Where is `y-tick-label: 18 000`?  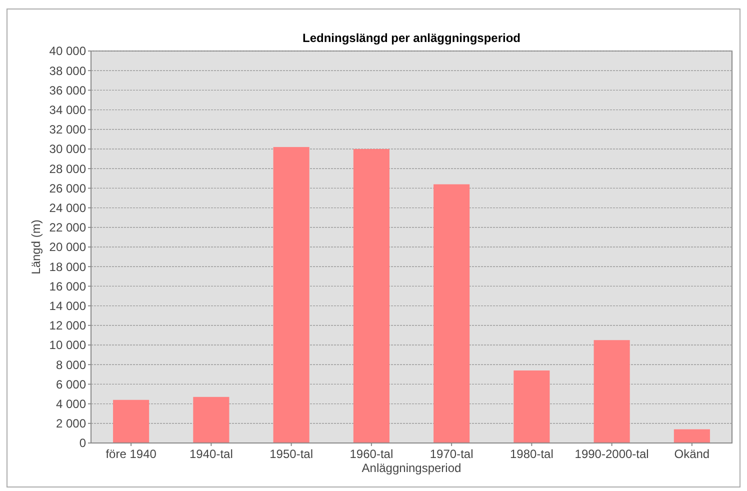 y-tick-label: 18 000 is located at coordinates (67, 267).